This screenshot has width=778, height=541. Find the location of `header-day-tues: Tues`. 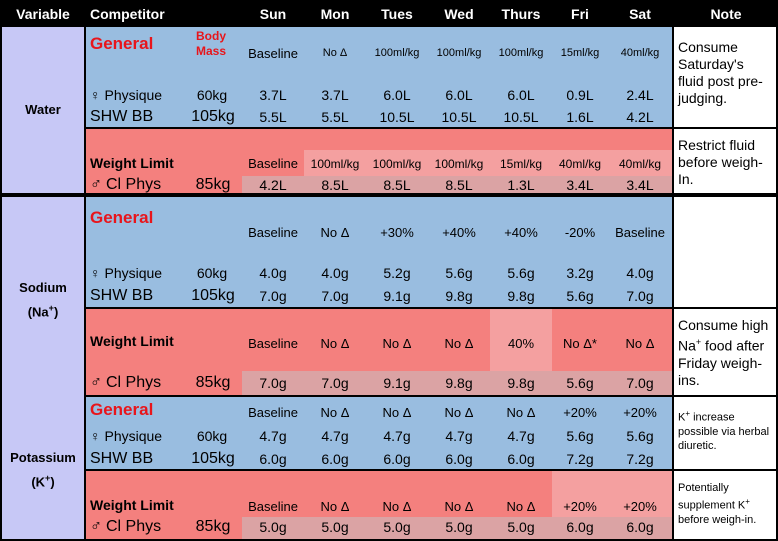

header-day-tues: Tues is located at coordinates (397, 14).